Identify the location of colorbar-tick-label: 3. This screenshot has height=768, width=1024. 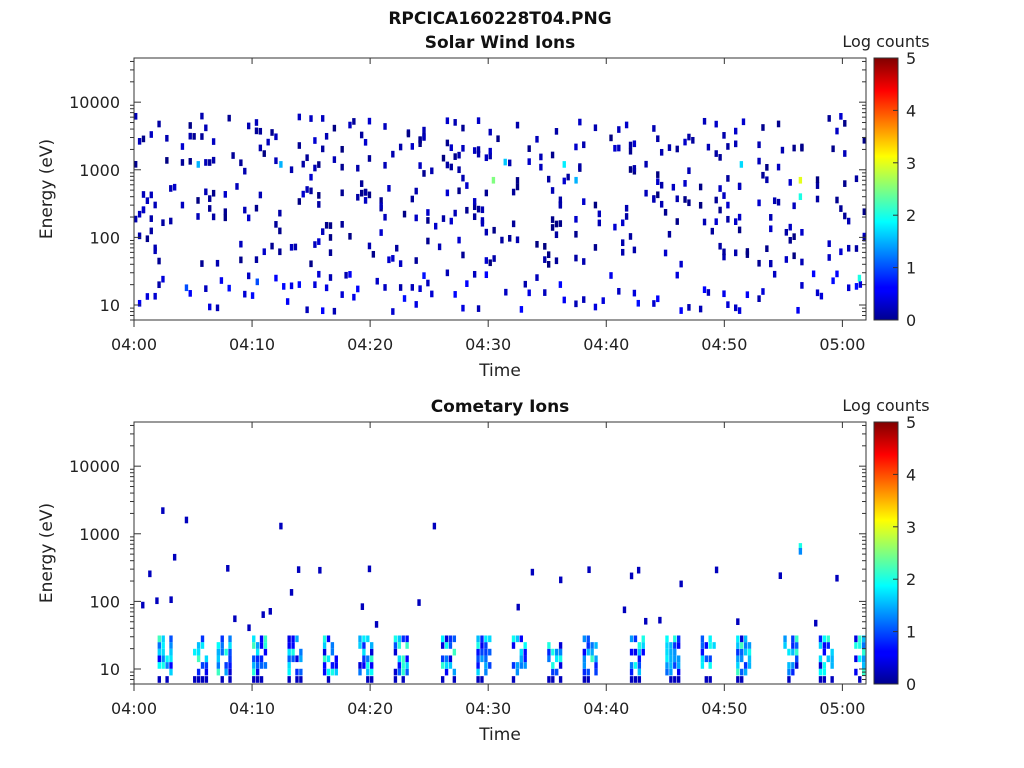
(911, 163).